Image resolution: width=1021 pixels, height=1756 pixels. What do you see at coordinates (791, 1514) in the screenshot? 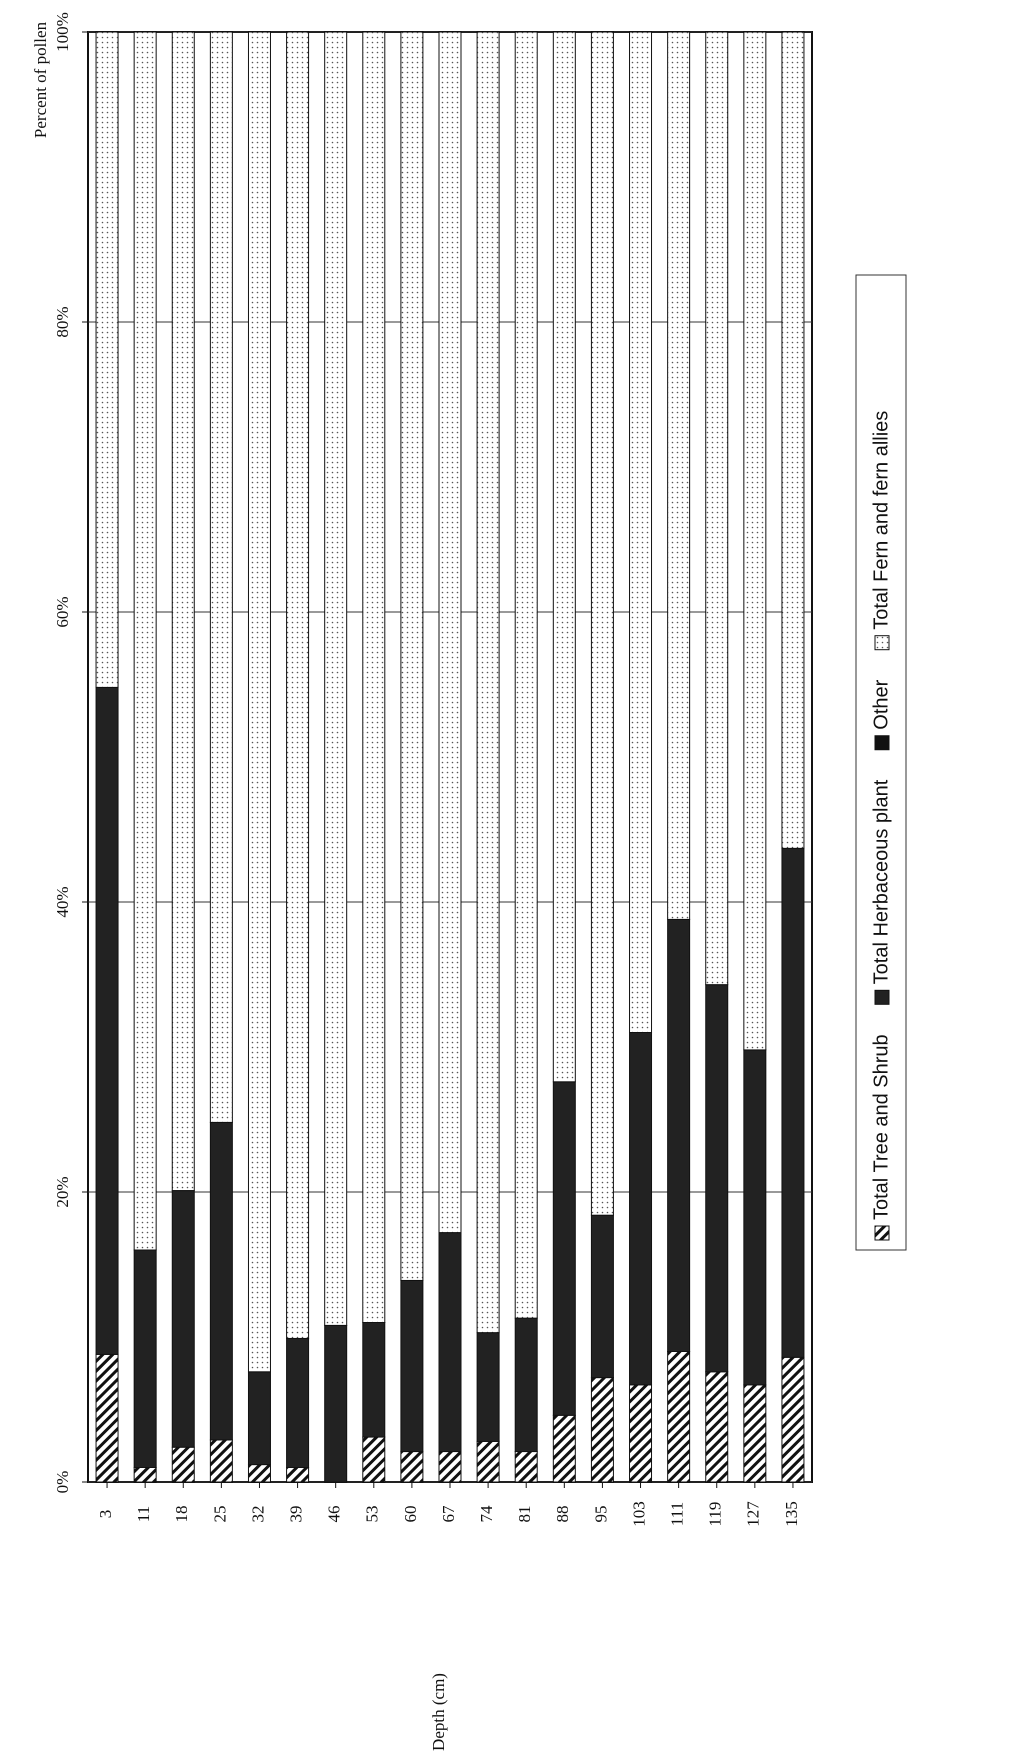
I see `x-tick-label: 135` at bounding box center [791, 1514].